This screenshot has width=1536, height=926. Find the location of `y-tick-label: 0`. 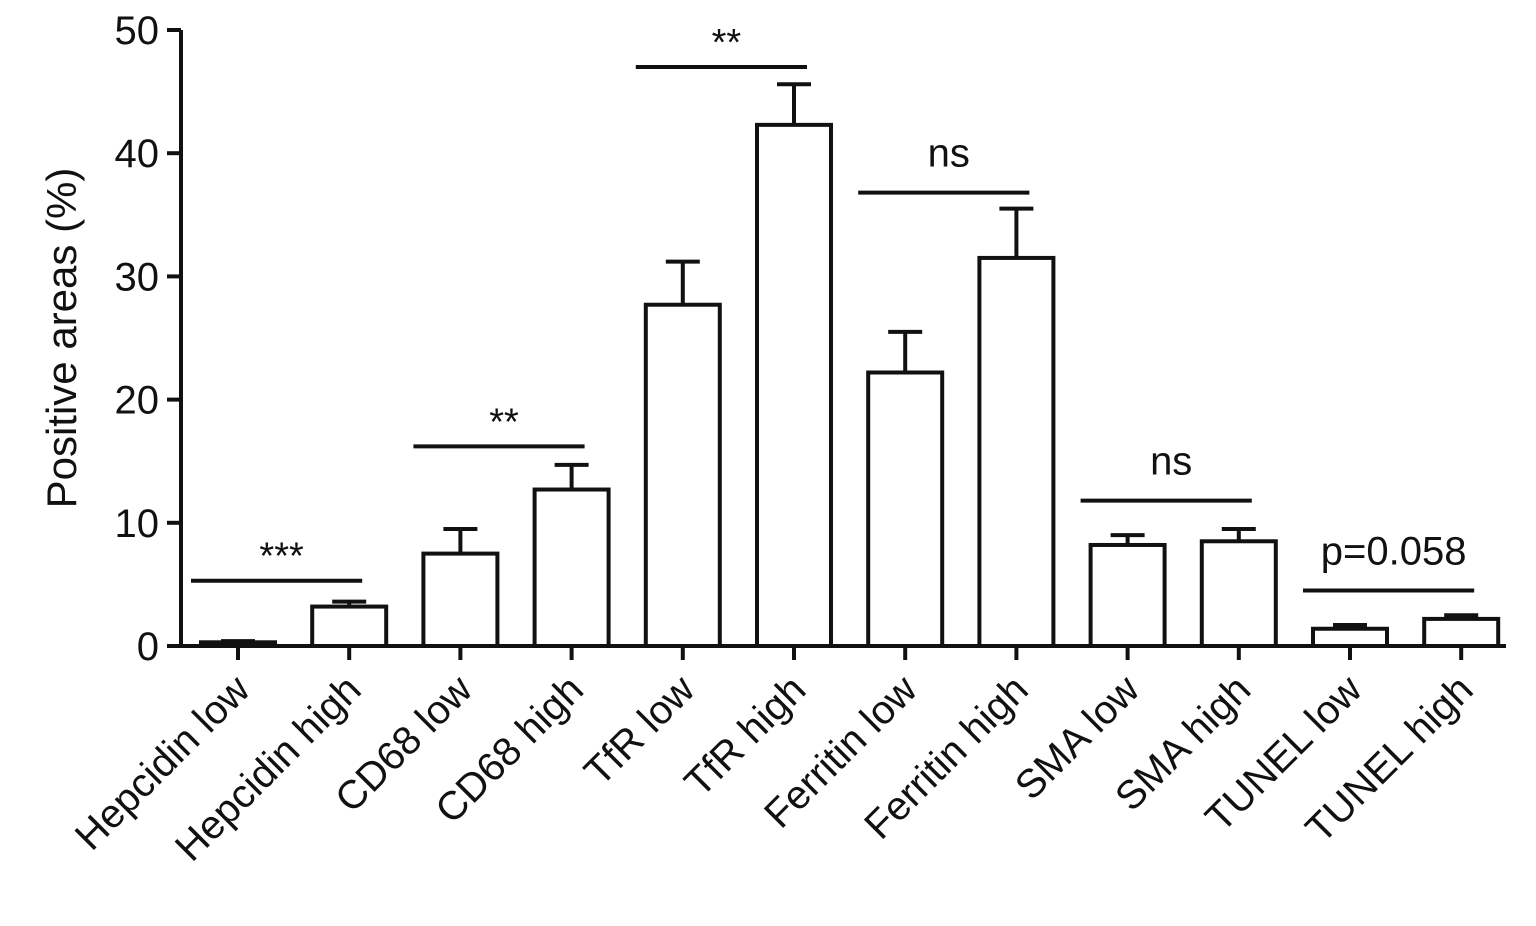

y-tick-label: 0 is located at coordinates (148, 647).